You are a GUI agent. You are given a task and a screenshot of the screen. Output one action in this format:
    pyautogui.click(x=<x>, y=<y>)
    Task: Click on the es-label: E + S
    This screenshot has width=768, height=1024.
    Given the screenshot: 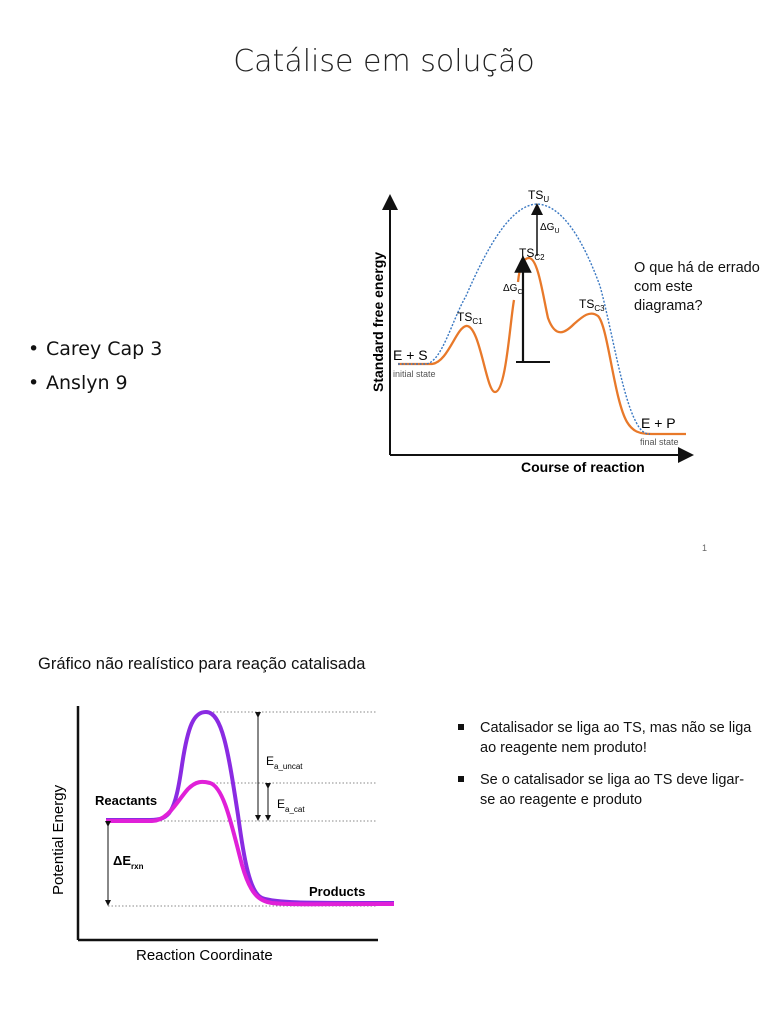 What is the action you would take?
    pyautogui.click(x=410, y=355)
    